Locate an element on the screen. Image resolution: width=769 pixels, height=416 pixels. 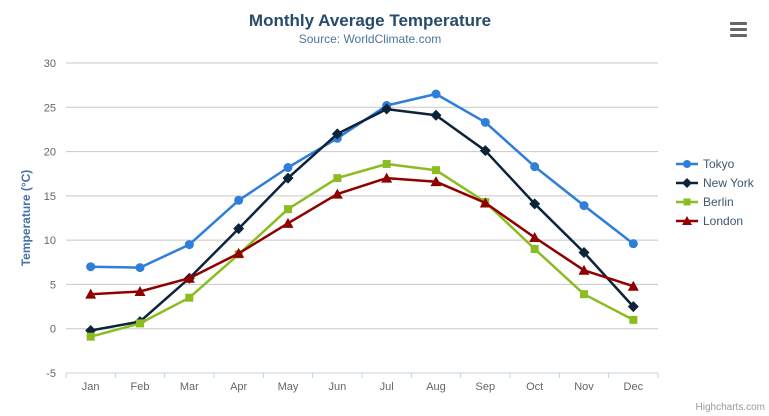
y-tick-label: 0 is located at coordinates (53, 330).